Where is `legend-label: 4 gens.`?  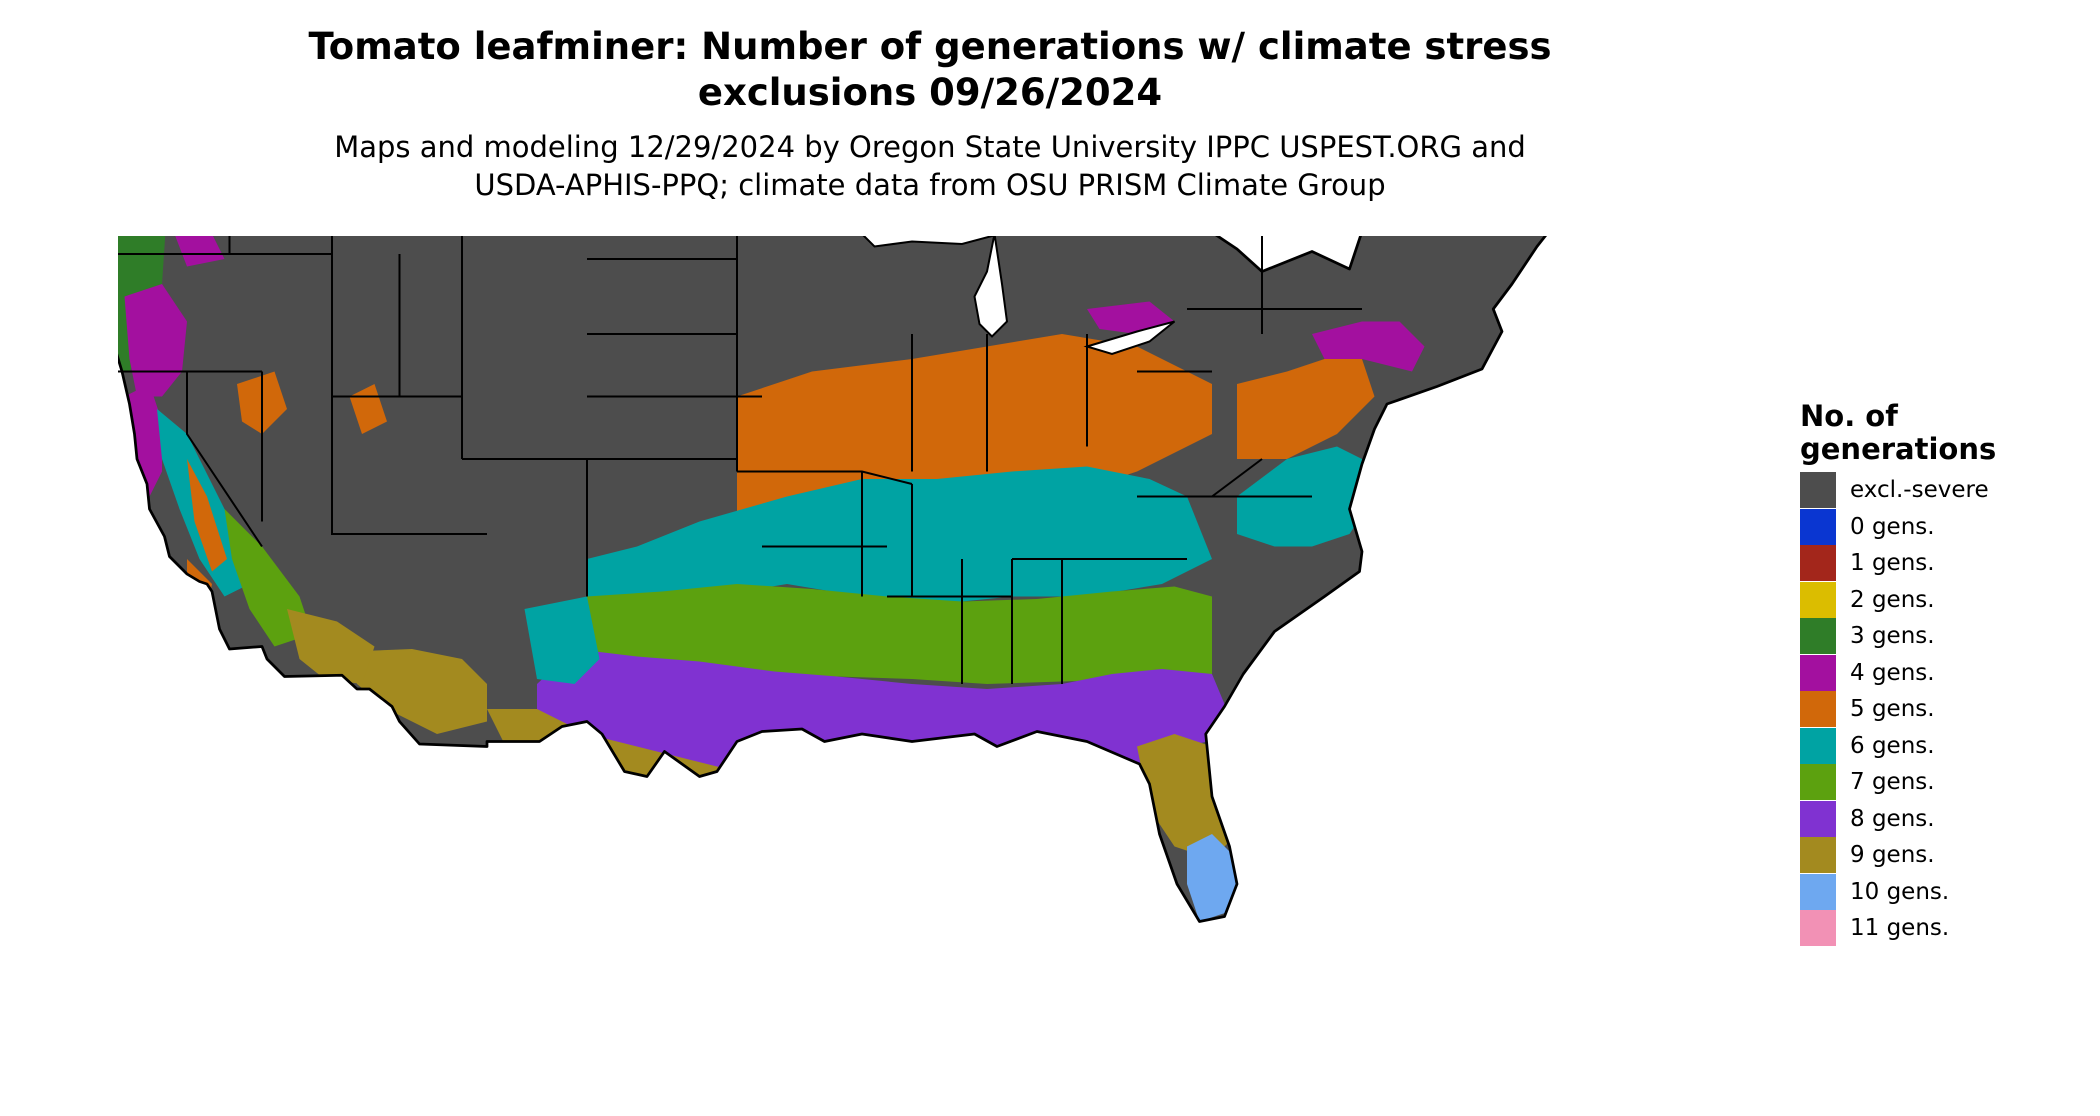
legend-label: 4 gens. is located at coordinates (1892, 672).